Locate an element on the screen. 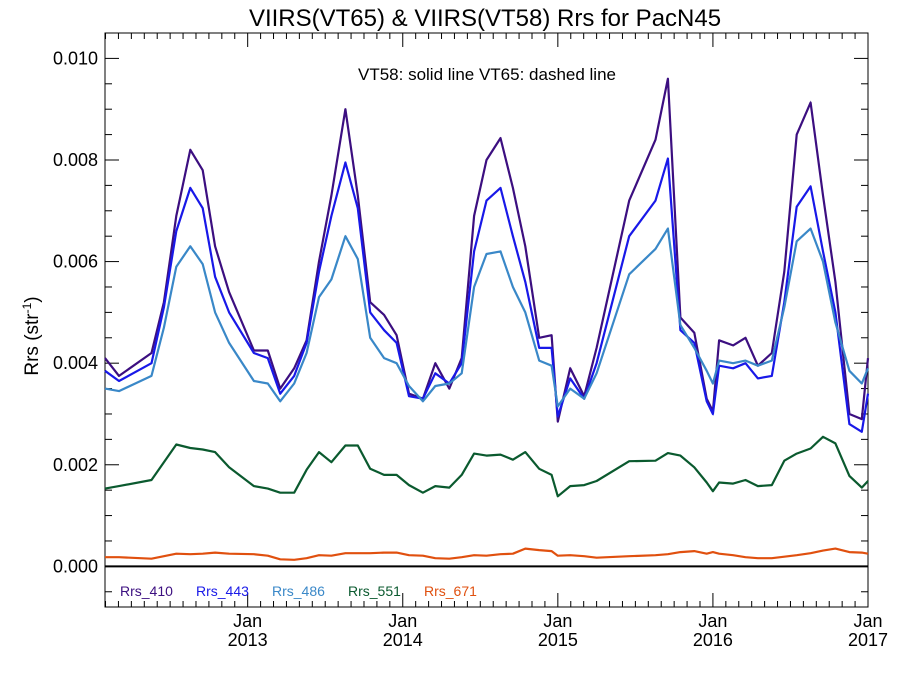  line-style-annotation: VT58: solid line VT65: dashed line is located at coordinates (487, 74).